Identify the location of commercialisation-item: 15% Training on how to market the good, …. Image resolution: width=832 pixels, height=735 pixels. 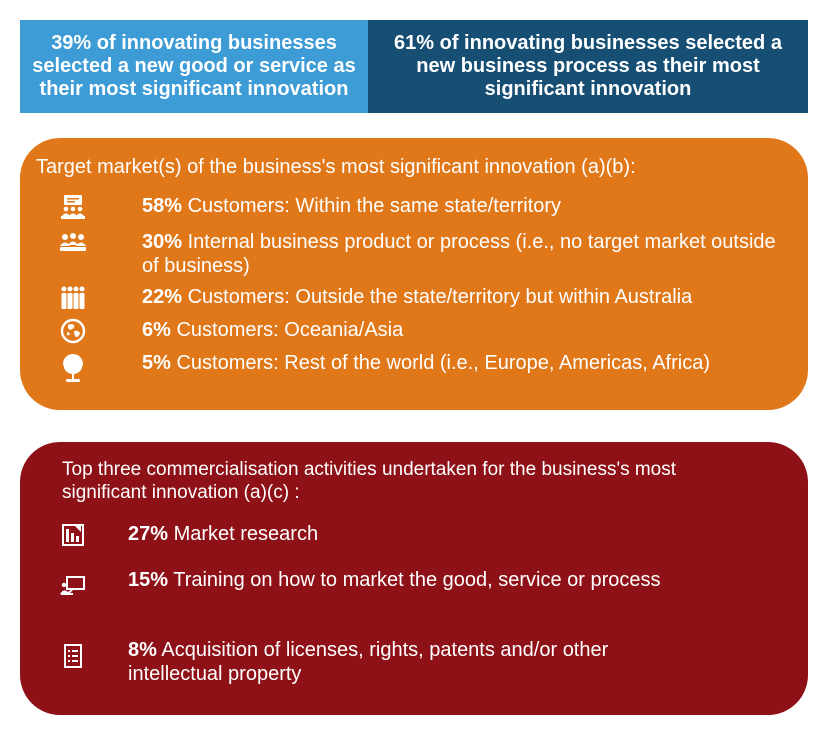
(408, 592).